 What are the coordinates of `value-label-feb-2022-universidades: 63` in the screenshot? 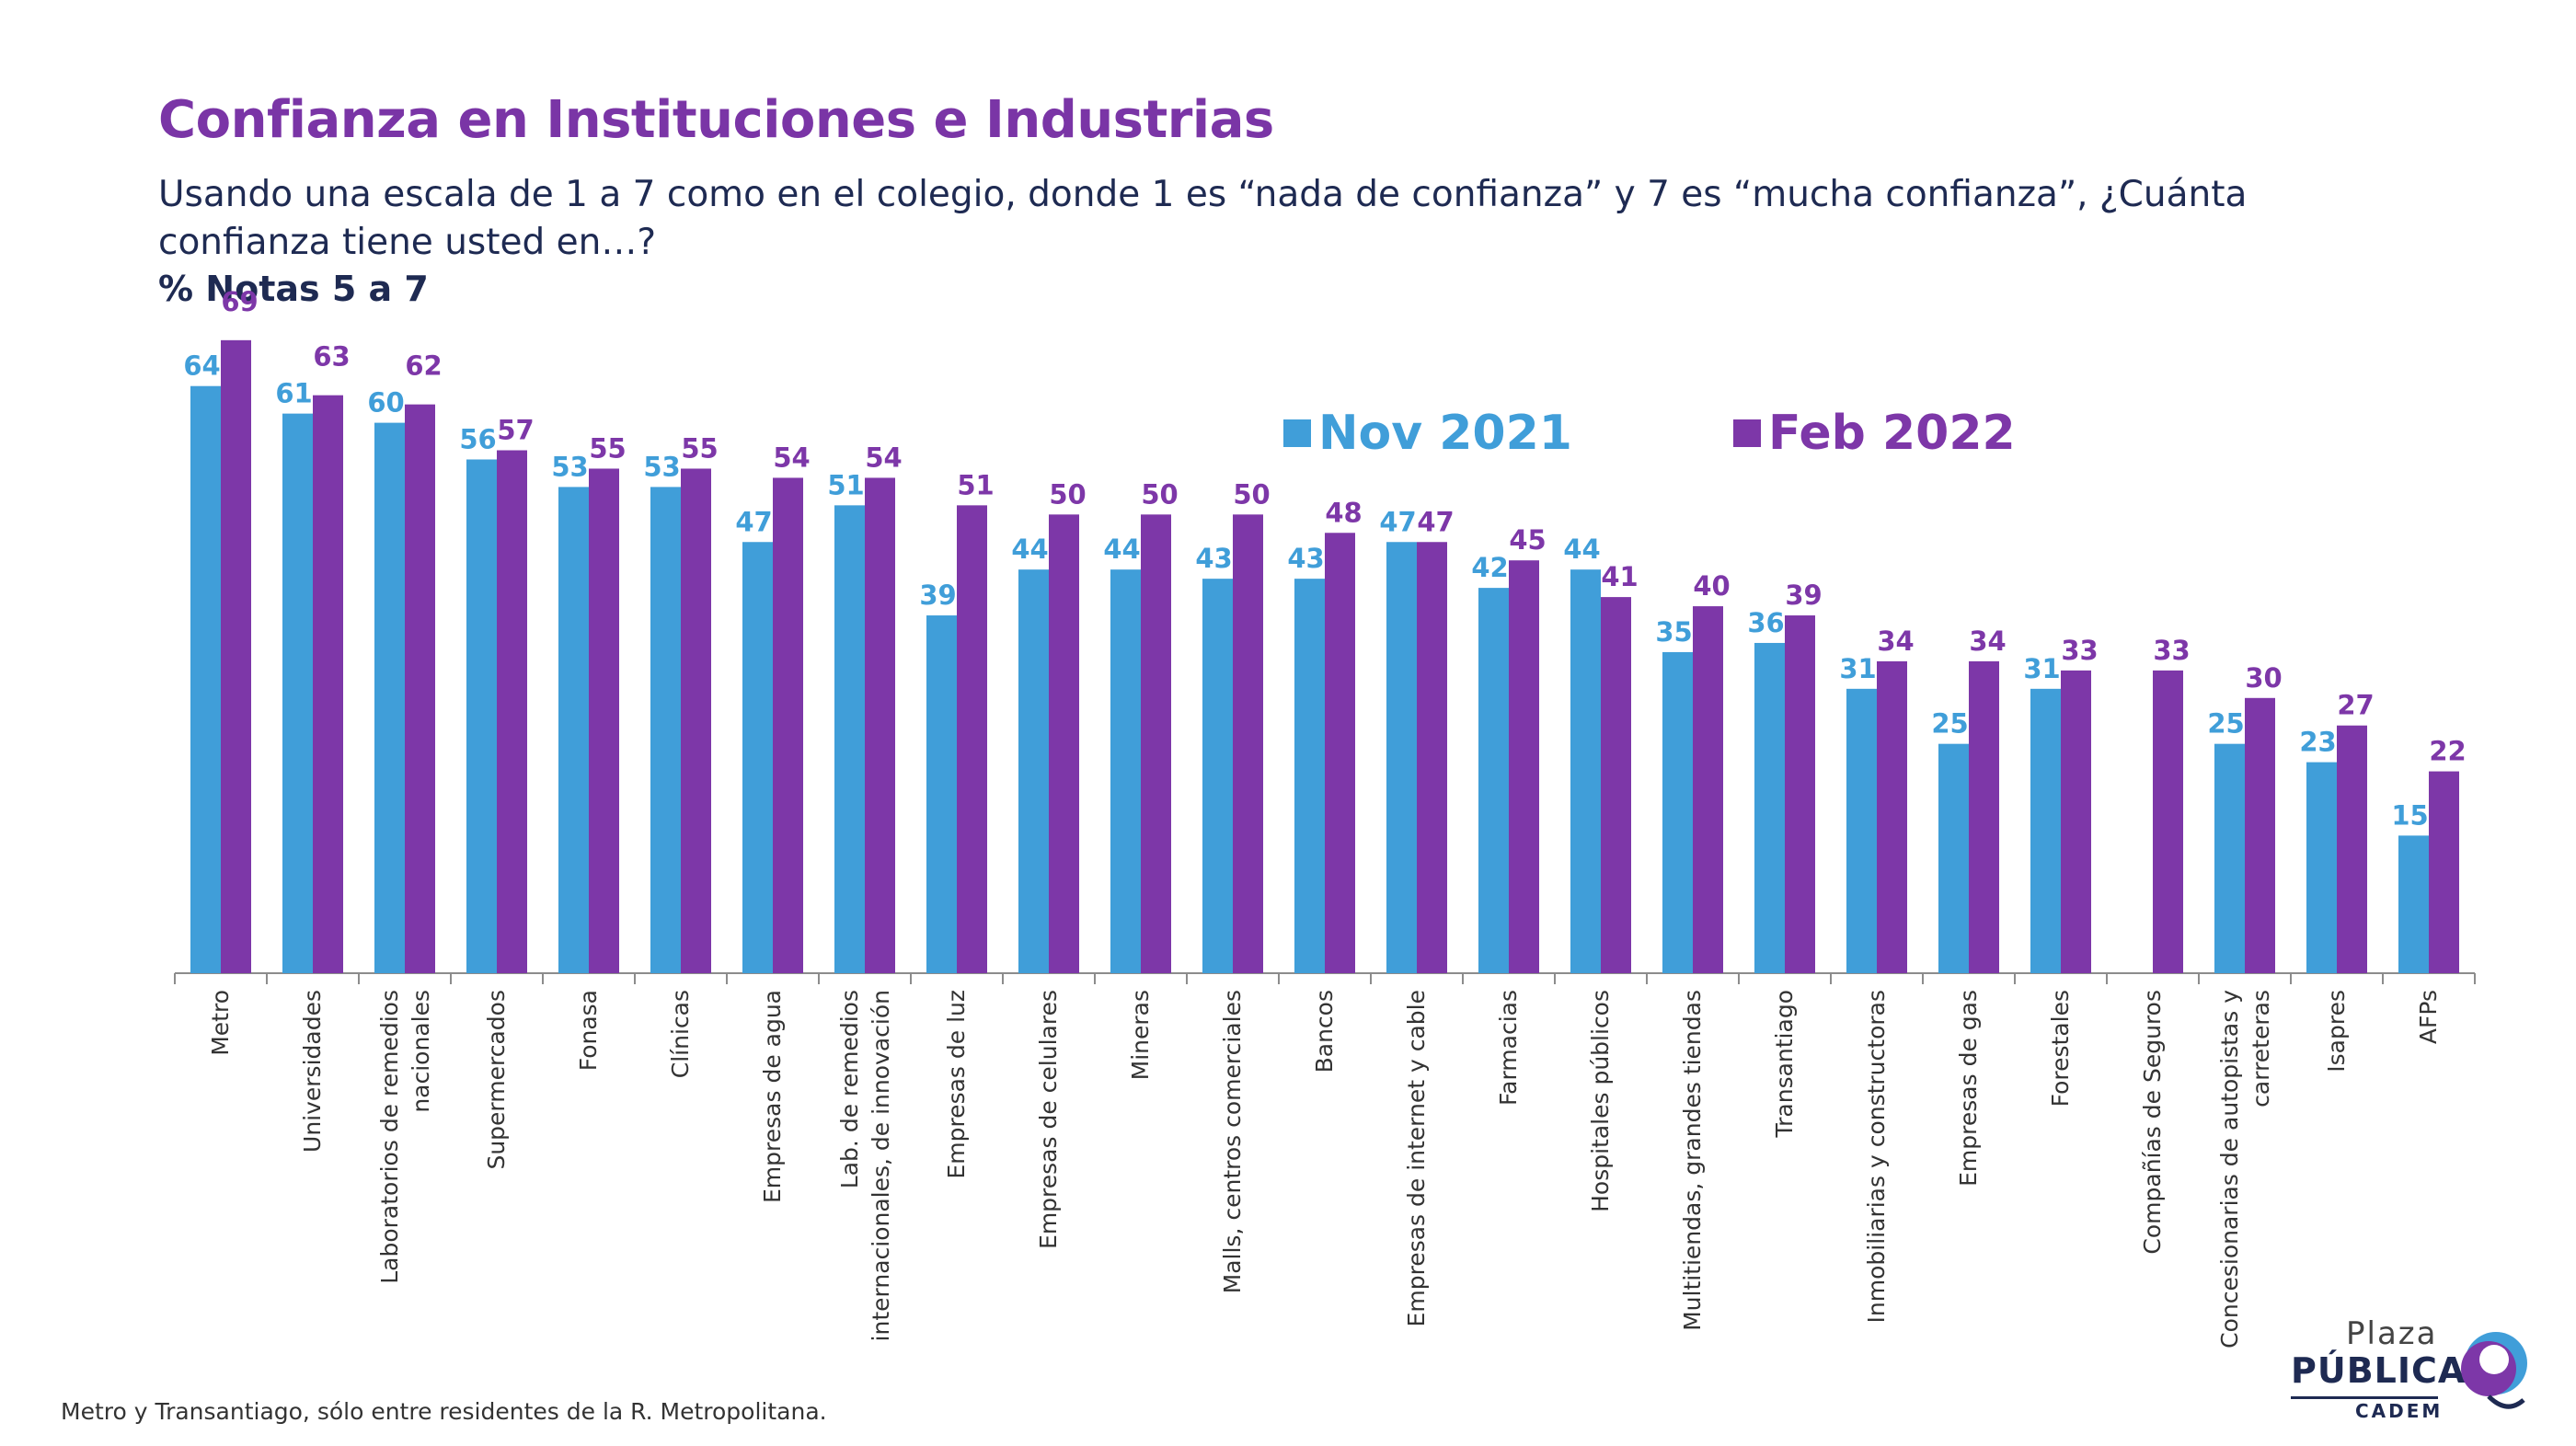 It's located at (331, 357).